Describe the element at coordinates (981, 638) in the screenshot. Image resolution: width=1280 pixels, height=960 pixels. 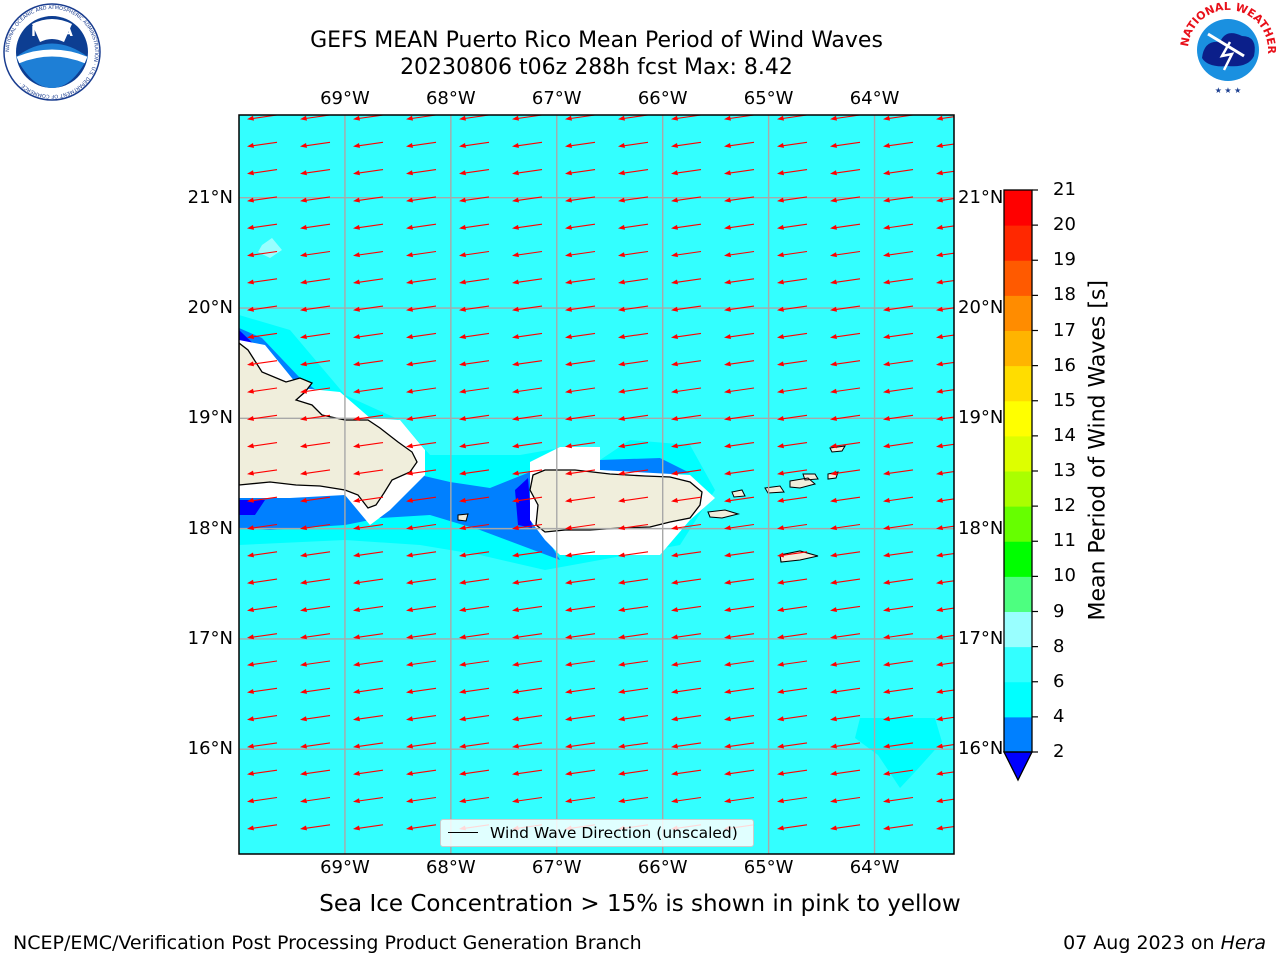
I see `latitude-label: 17°N` at that location.